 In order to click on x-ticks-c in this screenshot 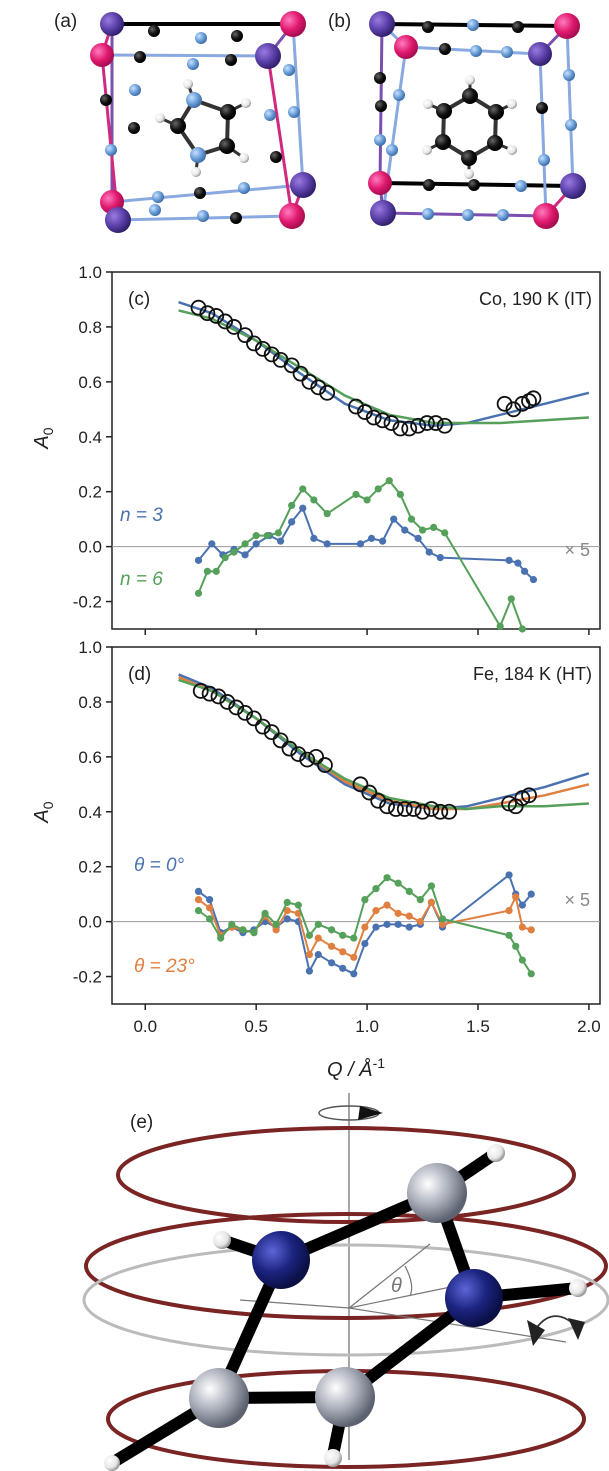, I will do `click(367, 632)`.